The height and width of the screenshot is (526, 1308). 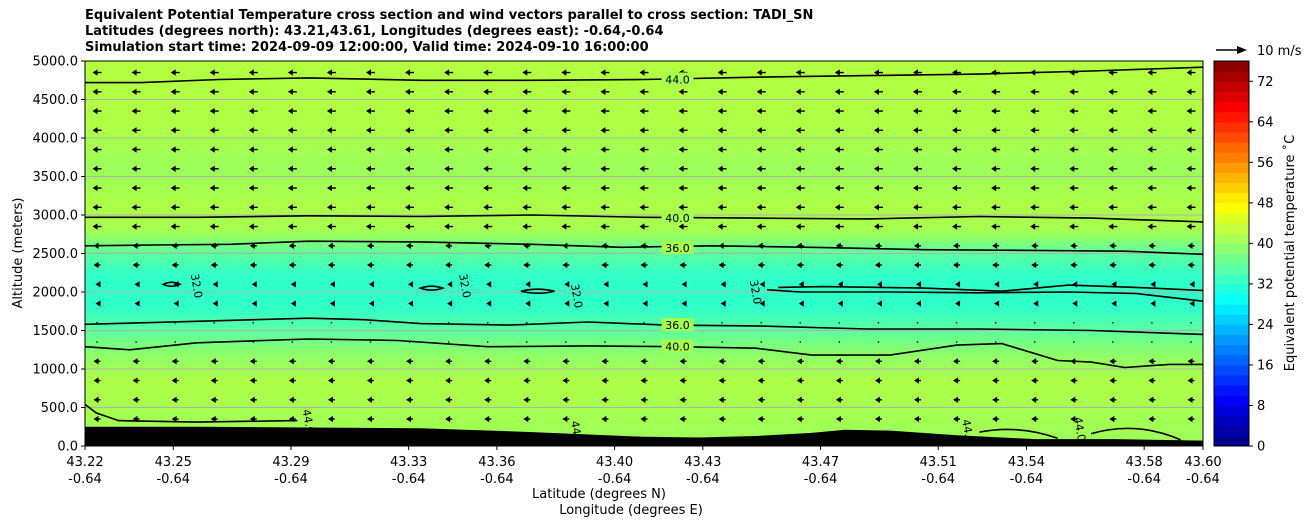 What do you see at coordinates (1279, 51) in the screenshot?
I see `quiver-key-label: 10 m/s` at bounding box center [1279, 51].